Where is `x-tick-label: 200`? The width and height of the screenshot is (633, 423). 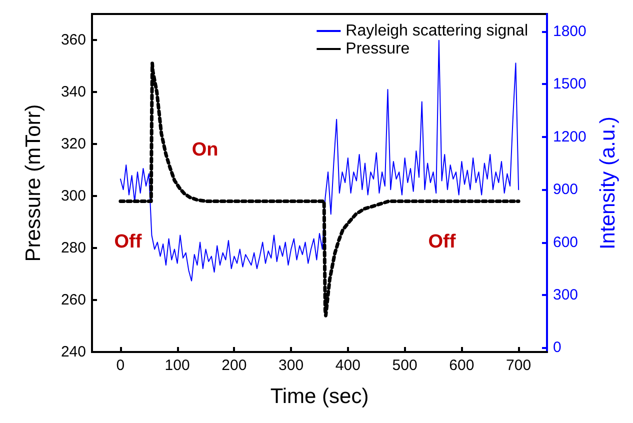 x-tick-label: 200 is located at coordinates (234, 365).